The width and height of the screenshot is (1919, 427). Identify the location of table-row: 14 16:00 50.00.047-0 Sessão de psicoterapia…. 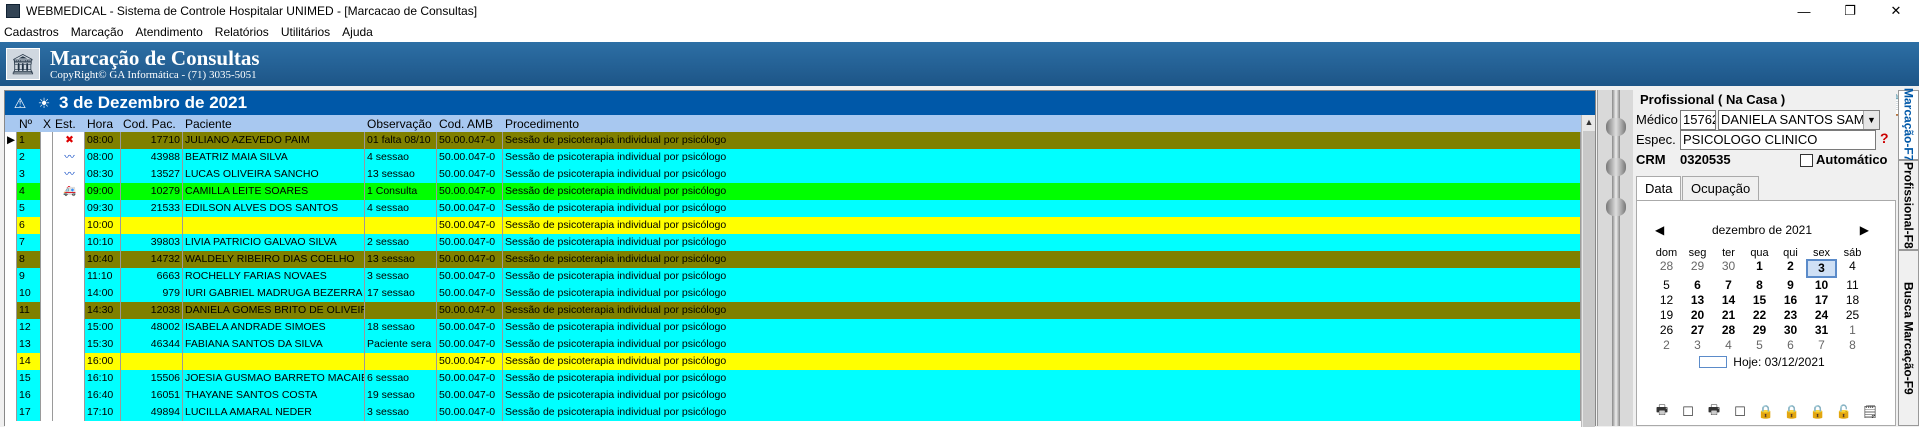
(793, 361).